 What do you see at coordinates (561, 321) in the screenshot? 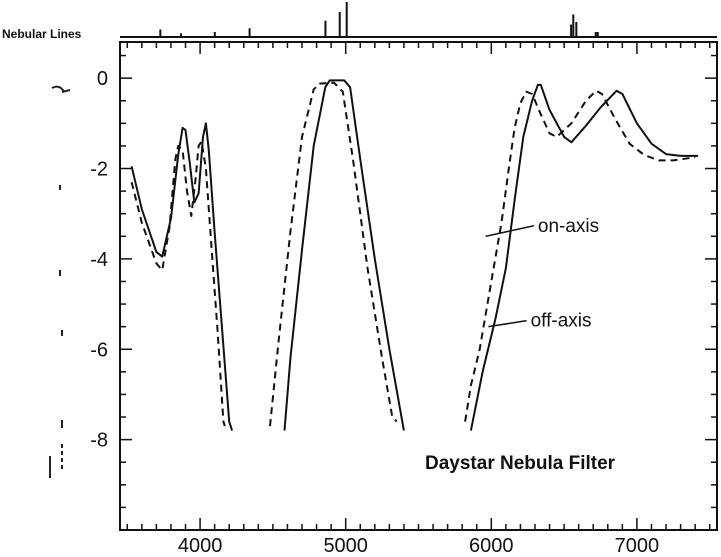
I see `off-axis-annotation: off-axis` at bounding box center [561, 321].